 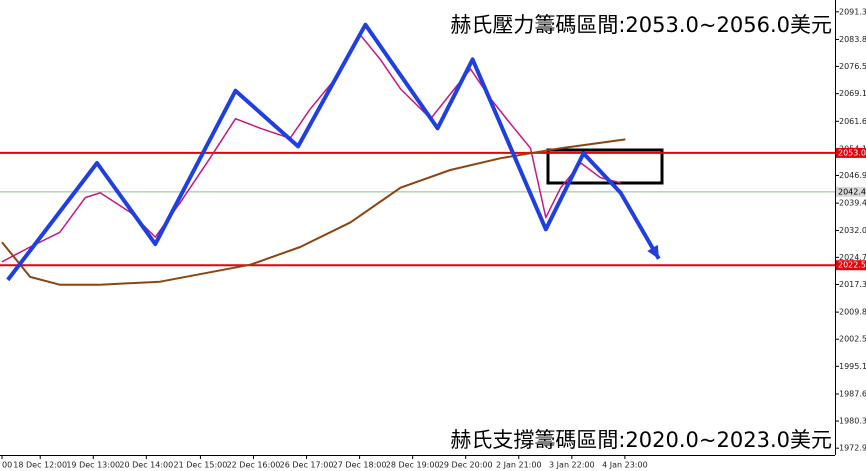 What do you see at coordinates (852, 121) in the screenshot?
I see `y-tick-label: 2061.6` at bounding box center [852, 121].